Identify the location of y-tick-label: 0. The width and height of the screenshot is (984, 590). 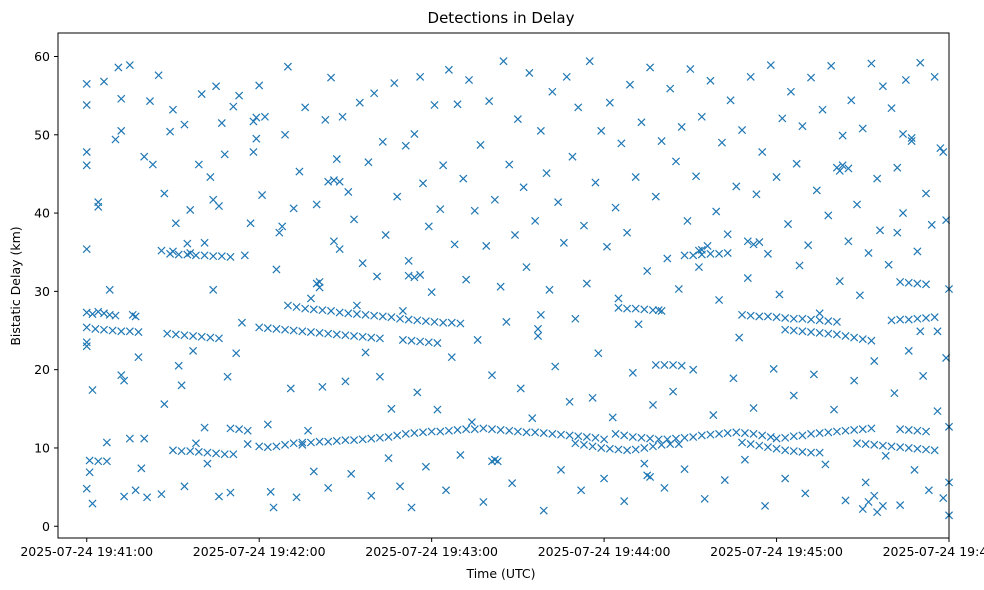
(46, 526).